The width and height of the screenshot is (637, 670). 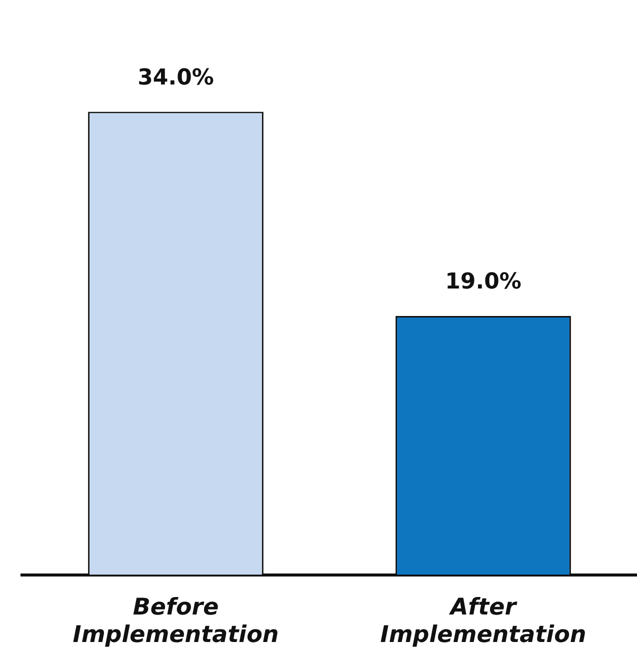 I want to click on data-label: 34.0%, so click(x=176, y=77).